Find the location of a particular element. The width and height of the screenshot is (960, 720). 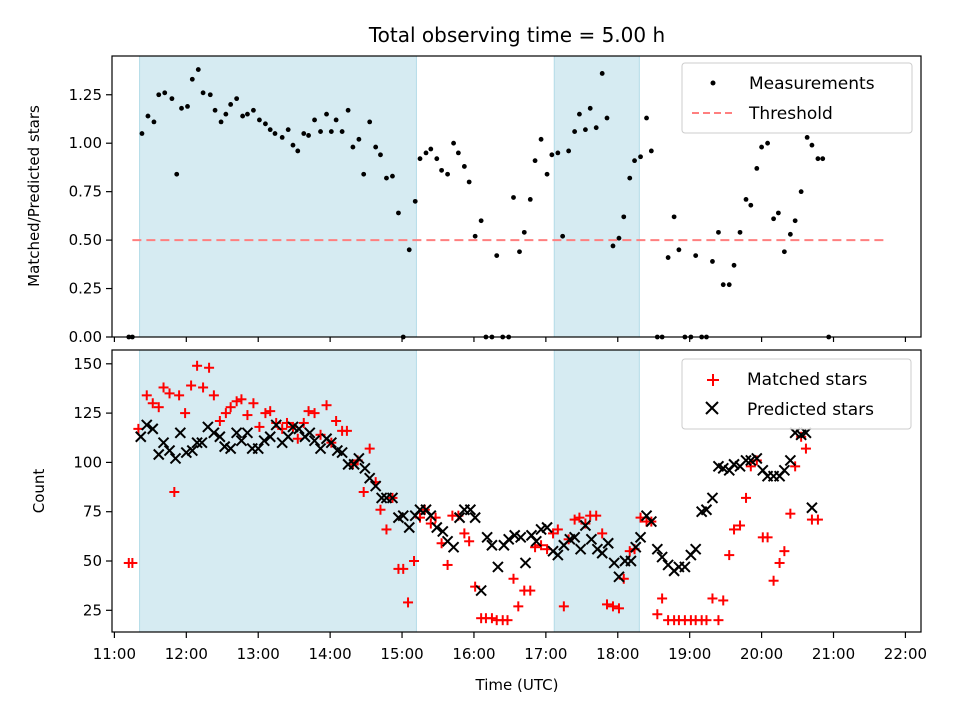

legend-label-measurements: Measurements is located at coordinates (812, 84).